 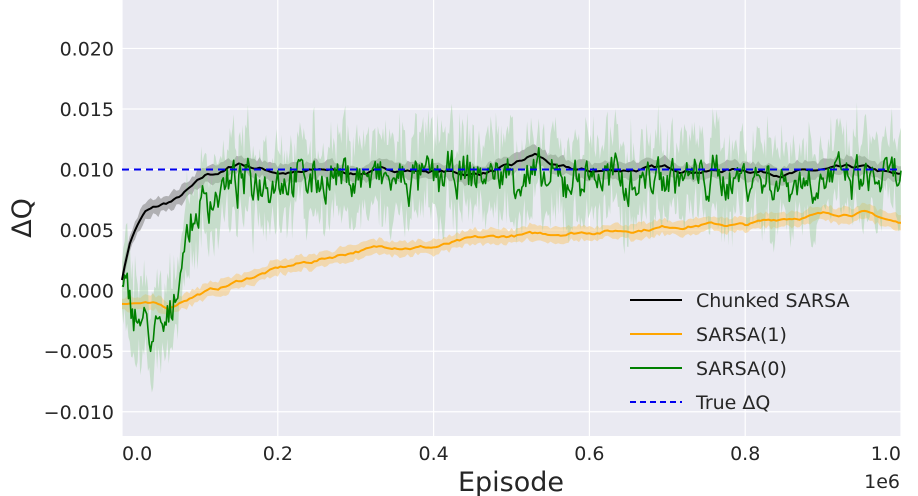 I want to click on x-tick-label: 0.2, so click(x=278, y=454).